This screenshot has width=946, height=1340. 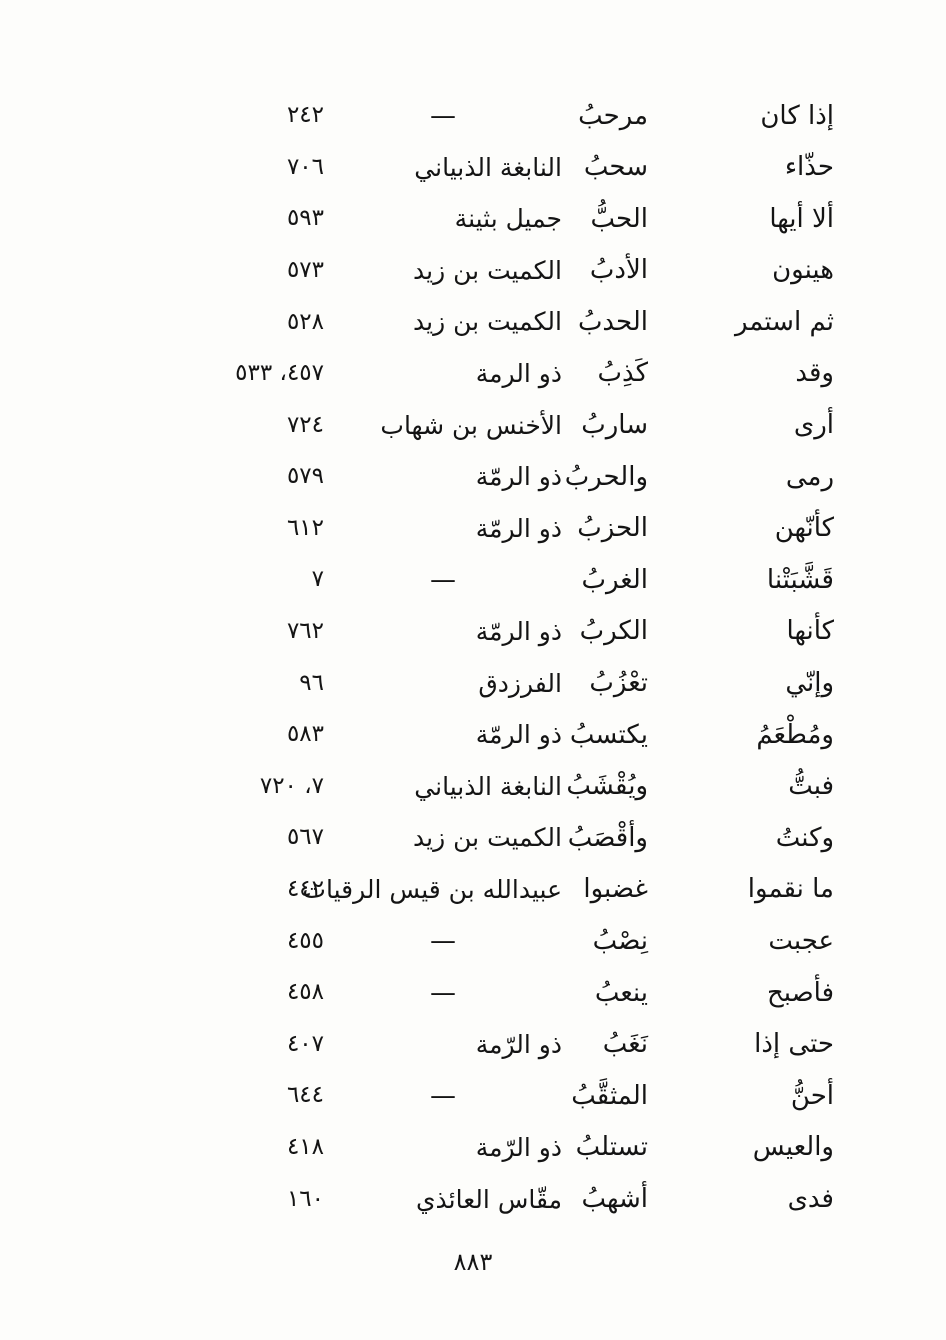 I want to click on poet-name: مقّاس العائذي, so click(x=488, y=1199).